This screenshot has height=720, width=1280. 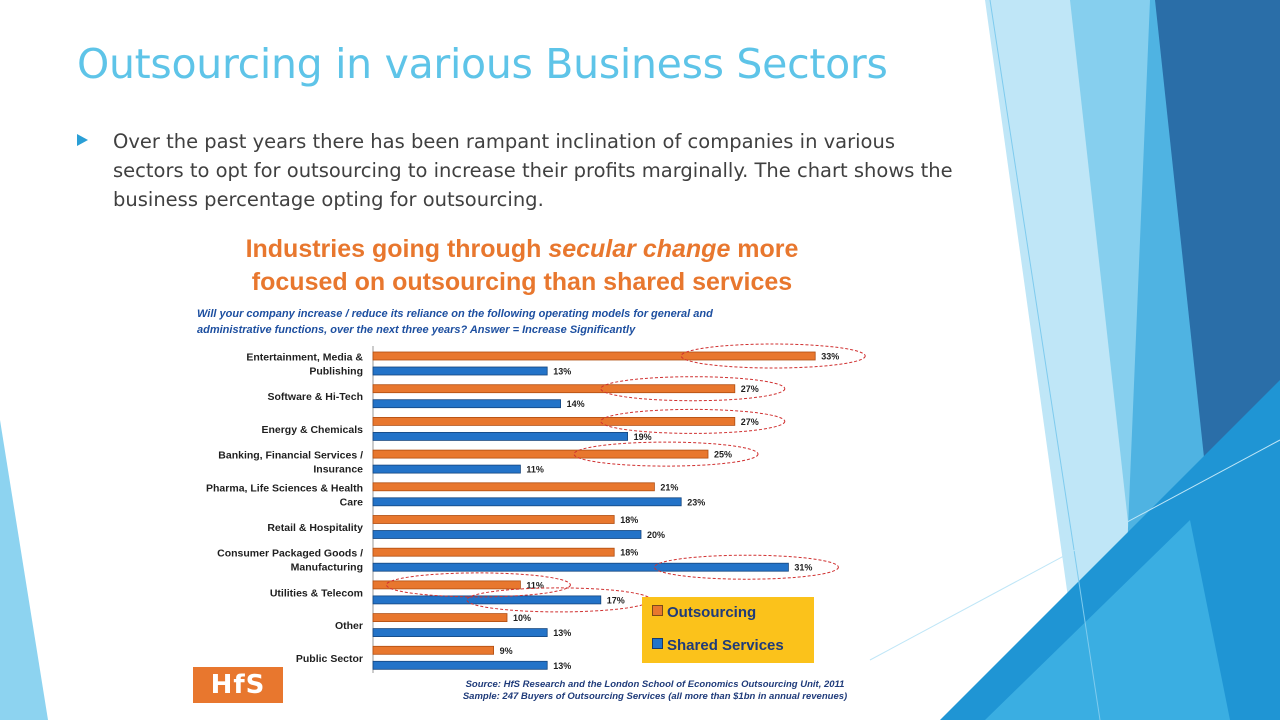 I want to click on legend-swatch-outsourcing, so click(x=657, y=610).